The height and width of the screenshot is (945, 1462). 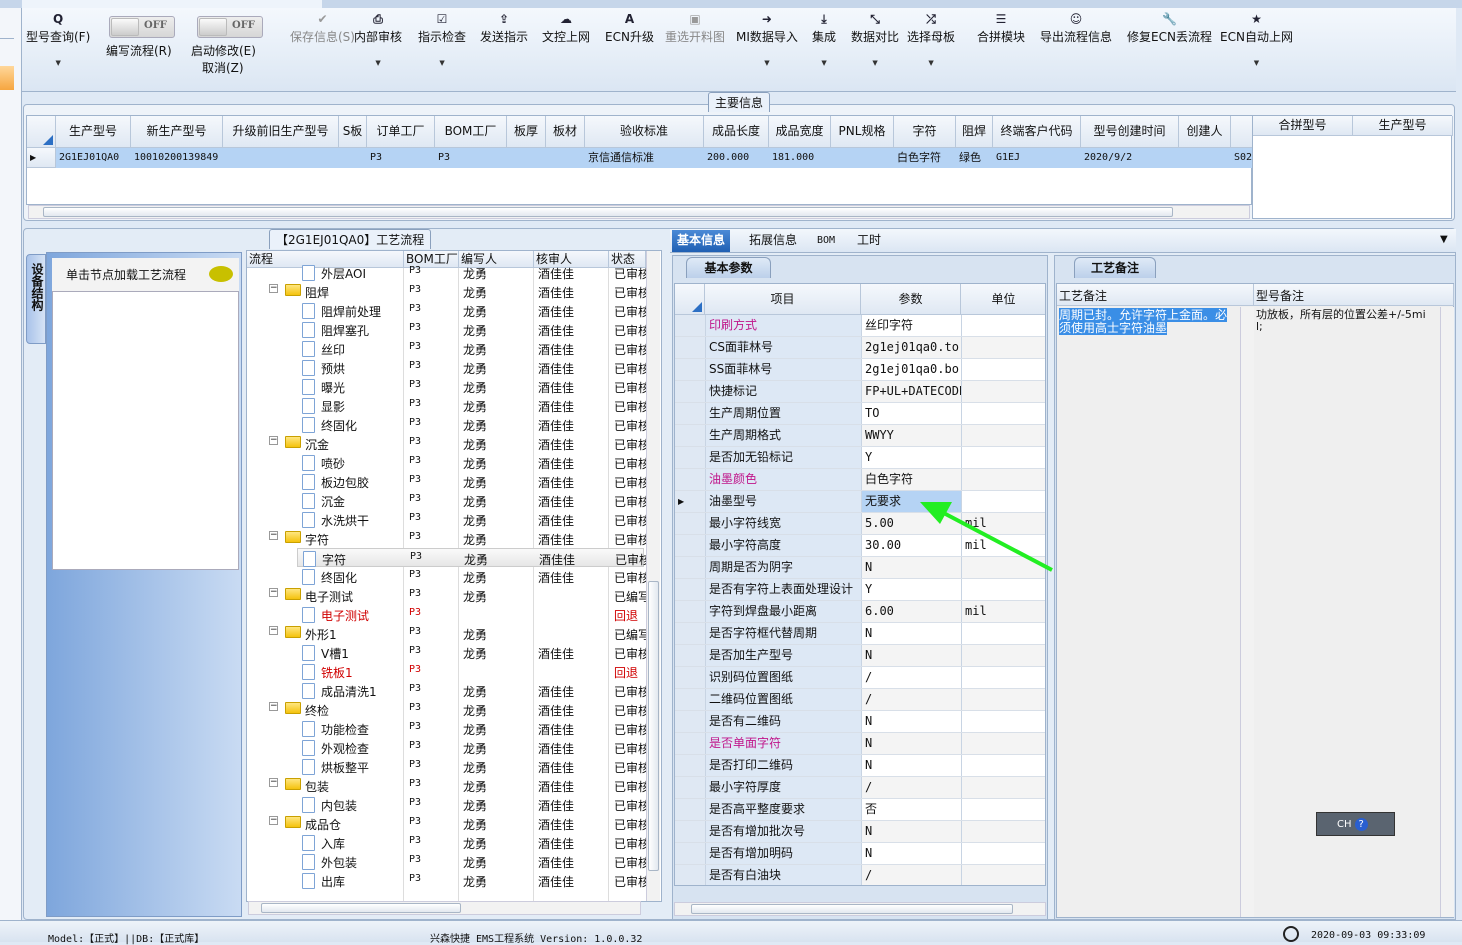 What do you see at coordinates (36, 299) in the screenshot?
I see `vertical-tab: 设备结构` at bounding box center [36, 299].